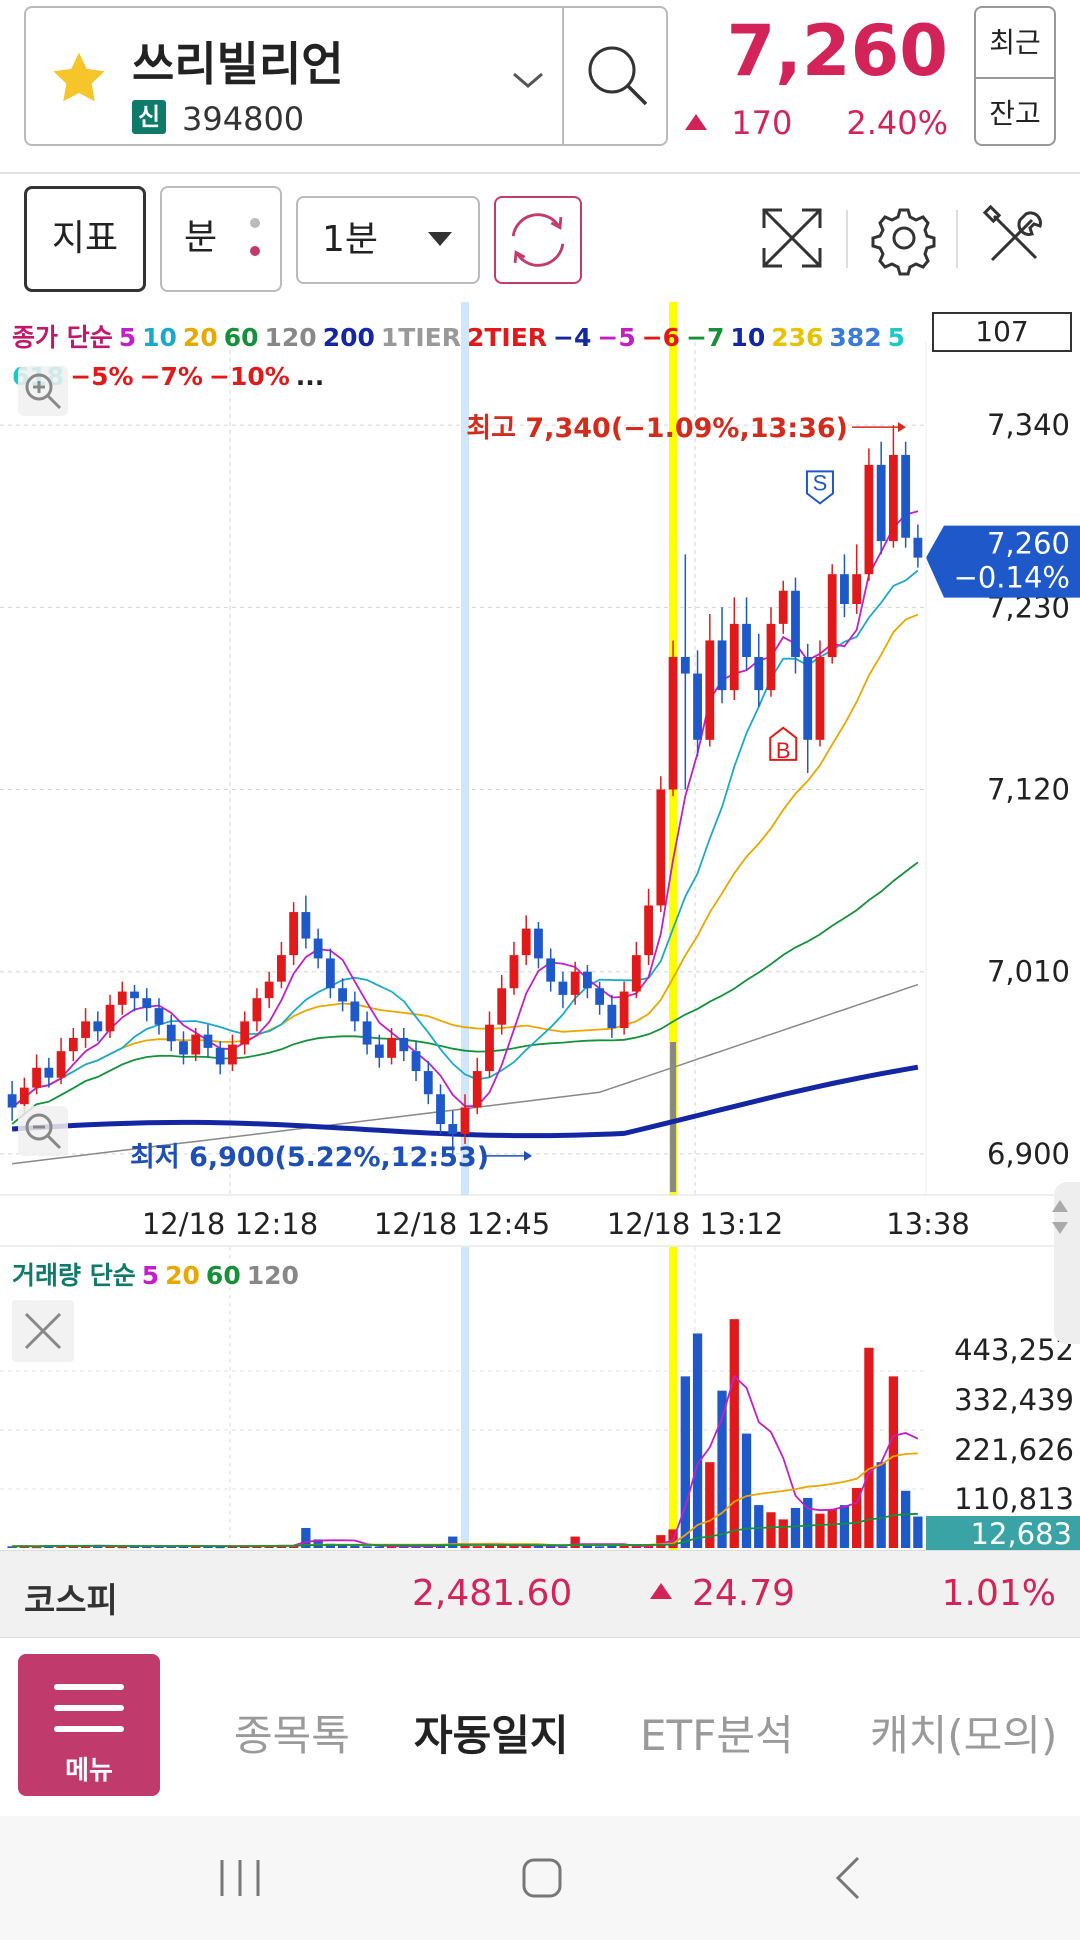  What do you see at coordinates (171, 376) in the screenshot?
I see `legend-item: −7%` at bounding box center [171, 376].